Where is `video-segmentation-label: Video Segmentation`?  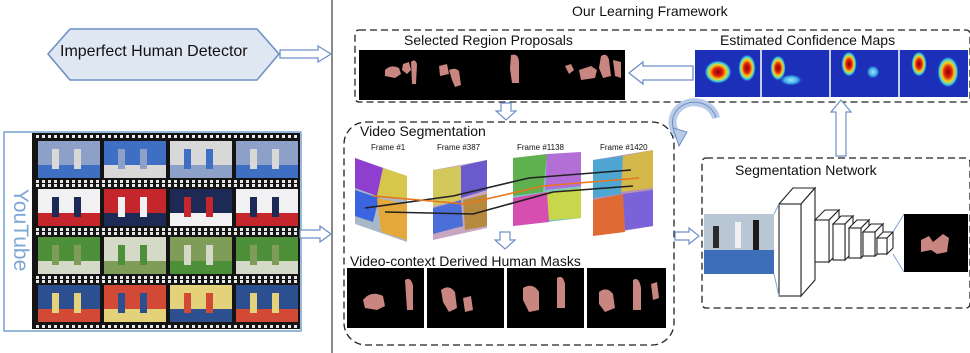
video-segmentation-label: Video Segmentation is located at coordinates (423, 131).